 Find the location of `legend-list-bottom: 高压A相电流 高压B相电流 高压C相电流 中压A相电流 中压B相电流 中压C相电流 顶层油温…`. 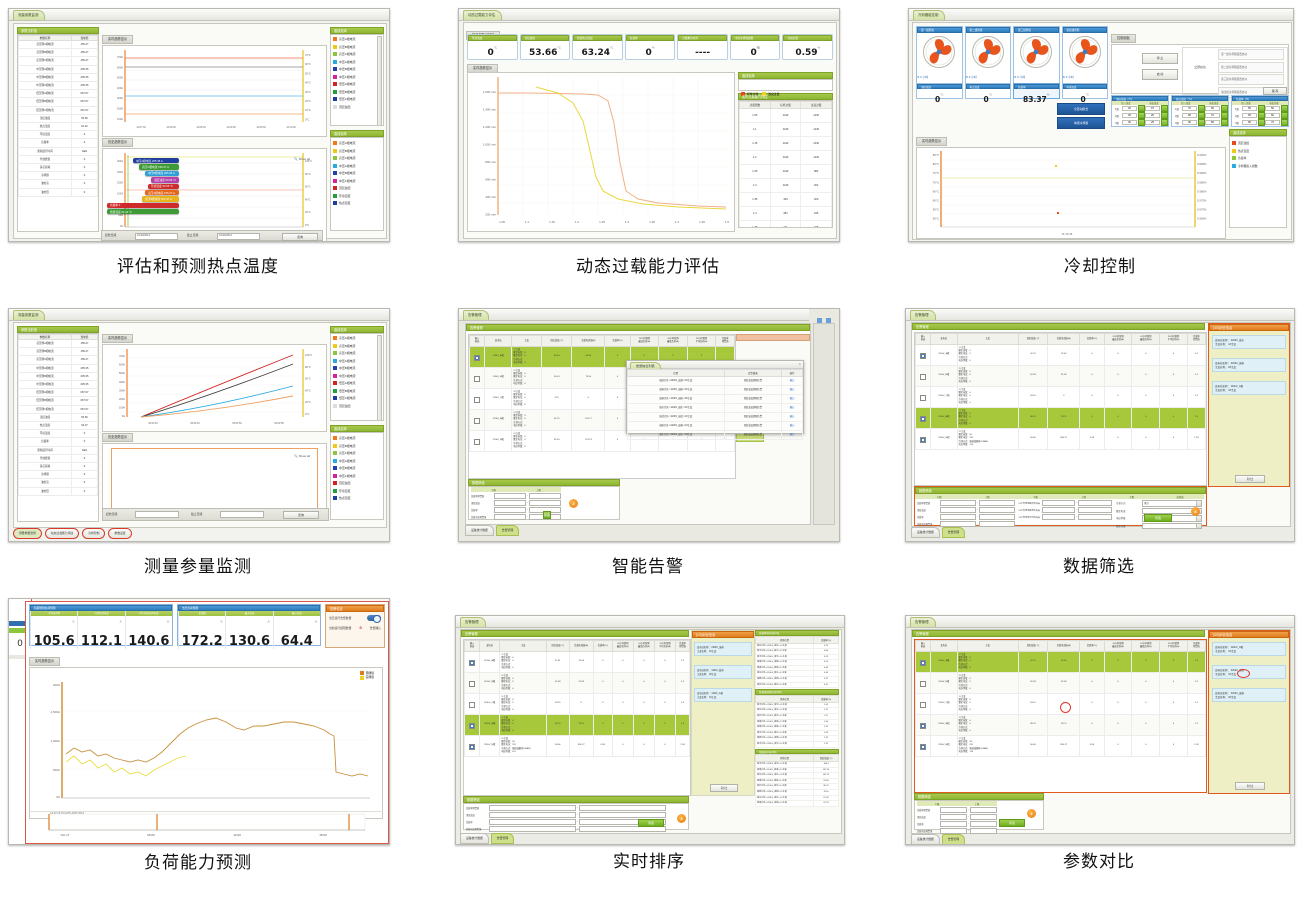

legend-list-bottom: 高压A相电流 高压B相电流 高压C相电流 中压A相电流 中压B相电流 中压C相电流 顶层油温… is located at coordinates (357, 184).